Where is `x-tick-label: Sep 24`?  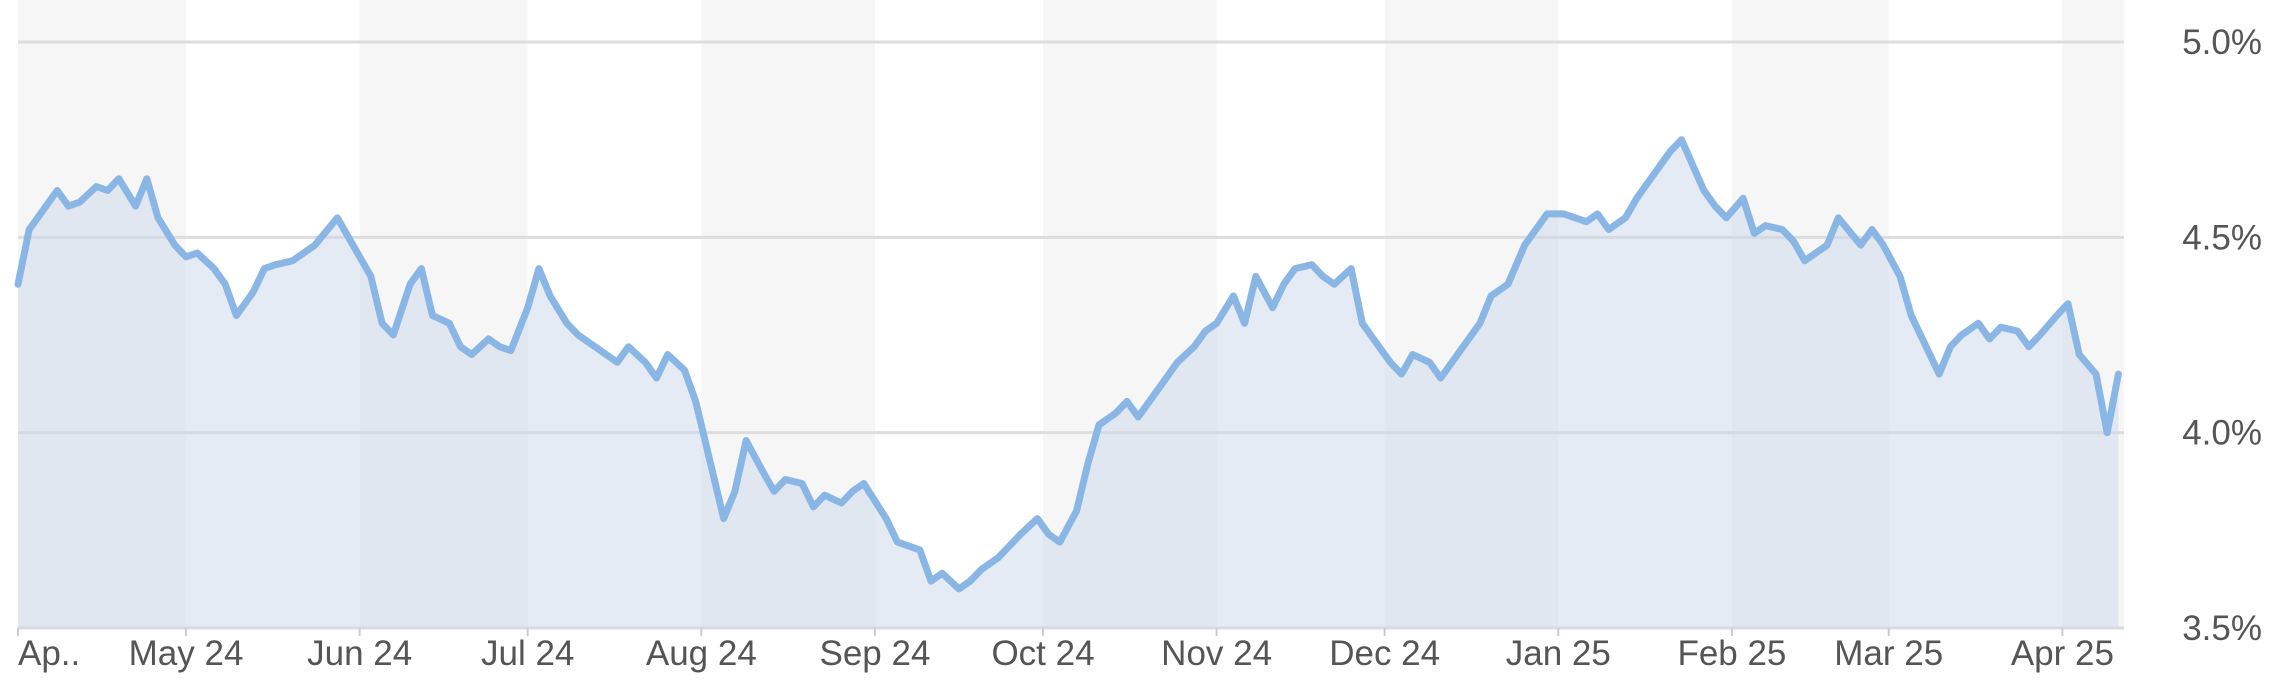 x-tick-label: Sep 24 is located at coordinates (874, 653).